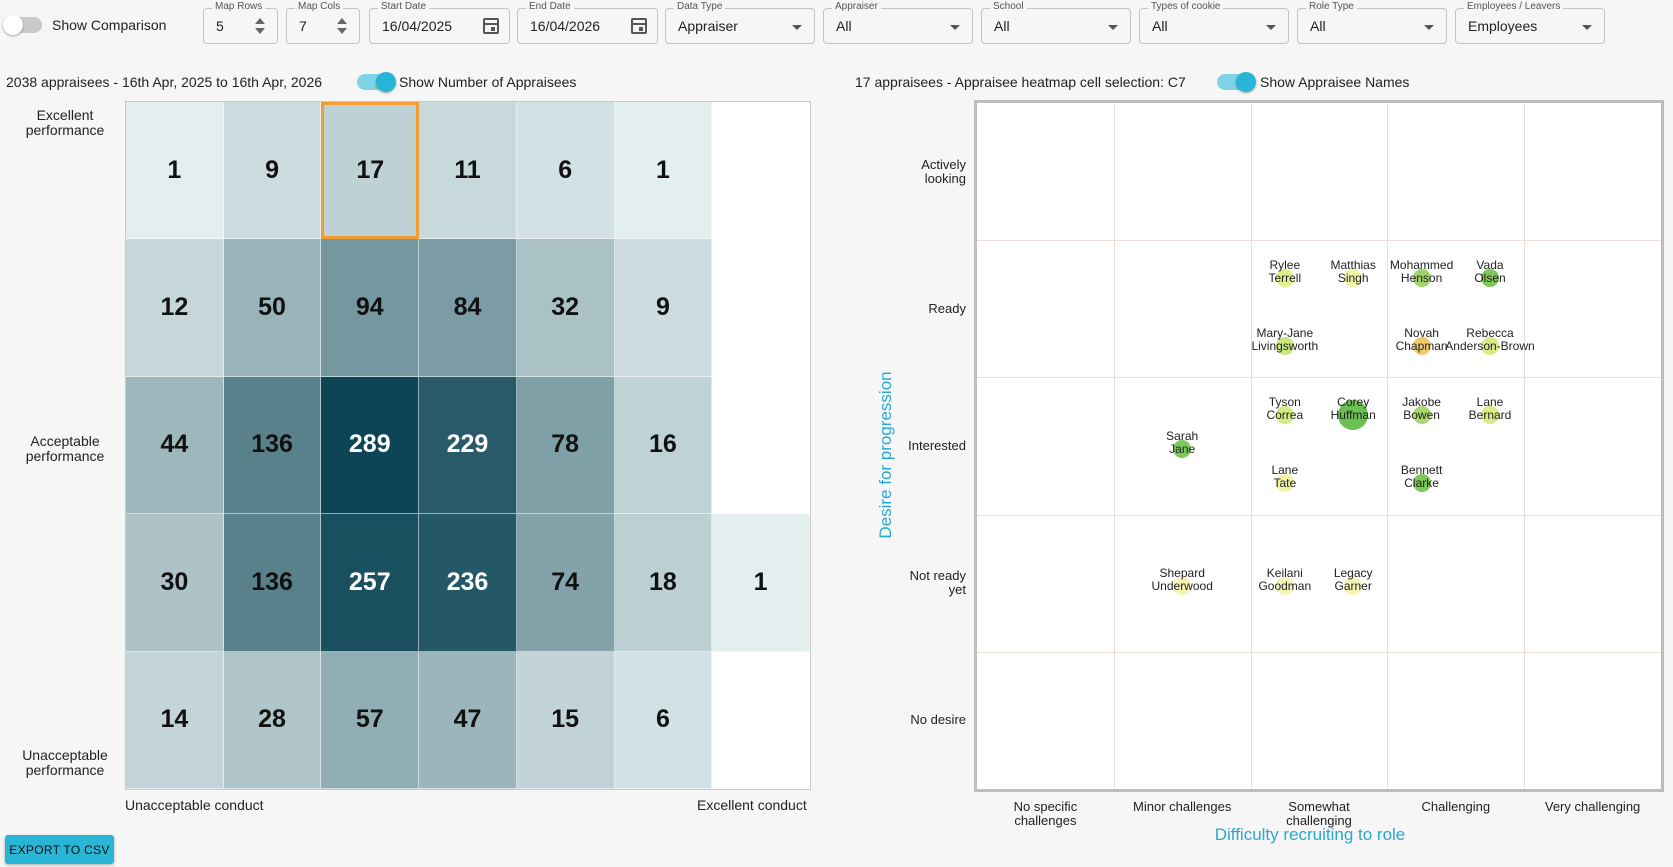 This screenshot has height=867, width=1673. Describe the element at coordinates (898, 22) in the screenshot. I see `appraiser-select: Appraiser All` at that location.